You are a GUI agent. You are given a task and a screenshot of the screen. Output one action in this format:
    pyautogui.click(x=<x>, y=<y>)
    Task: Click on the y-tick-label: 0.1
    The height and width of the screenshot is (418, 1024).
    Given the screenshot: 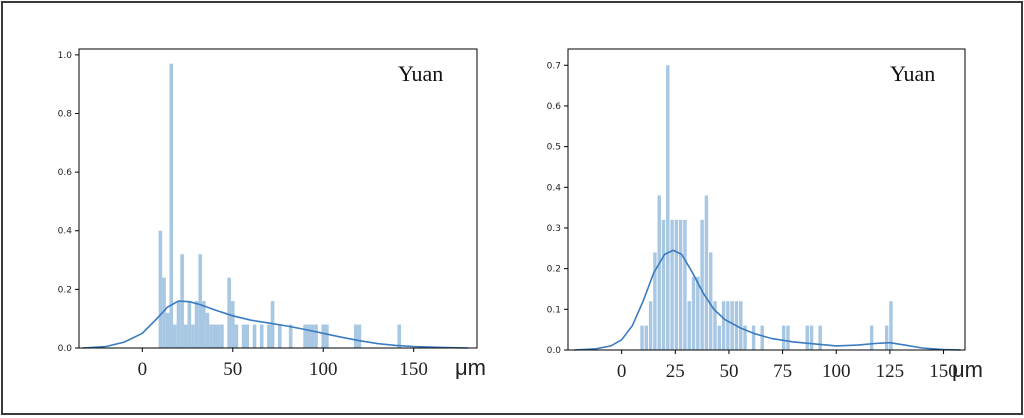 What is the action you would take?
    pyautogui.click(x=554, y=310)
    